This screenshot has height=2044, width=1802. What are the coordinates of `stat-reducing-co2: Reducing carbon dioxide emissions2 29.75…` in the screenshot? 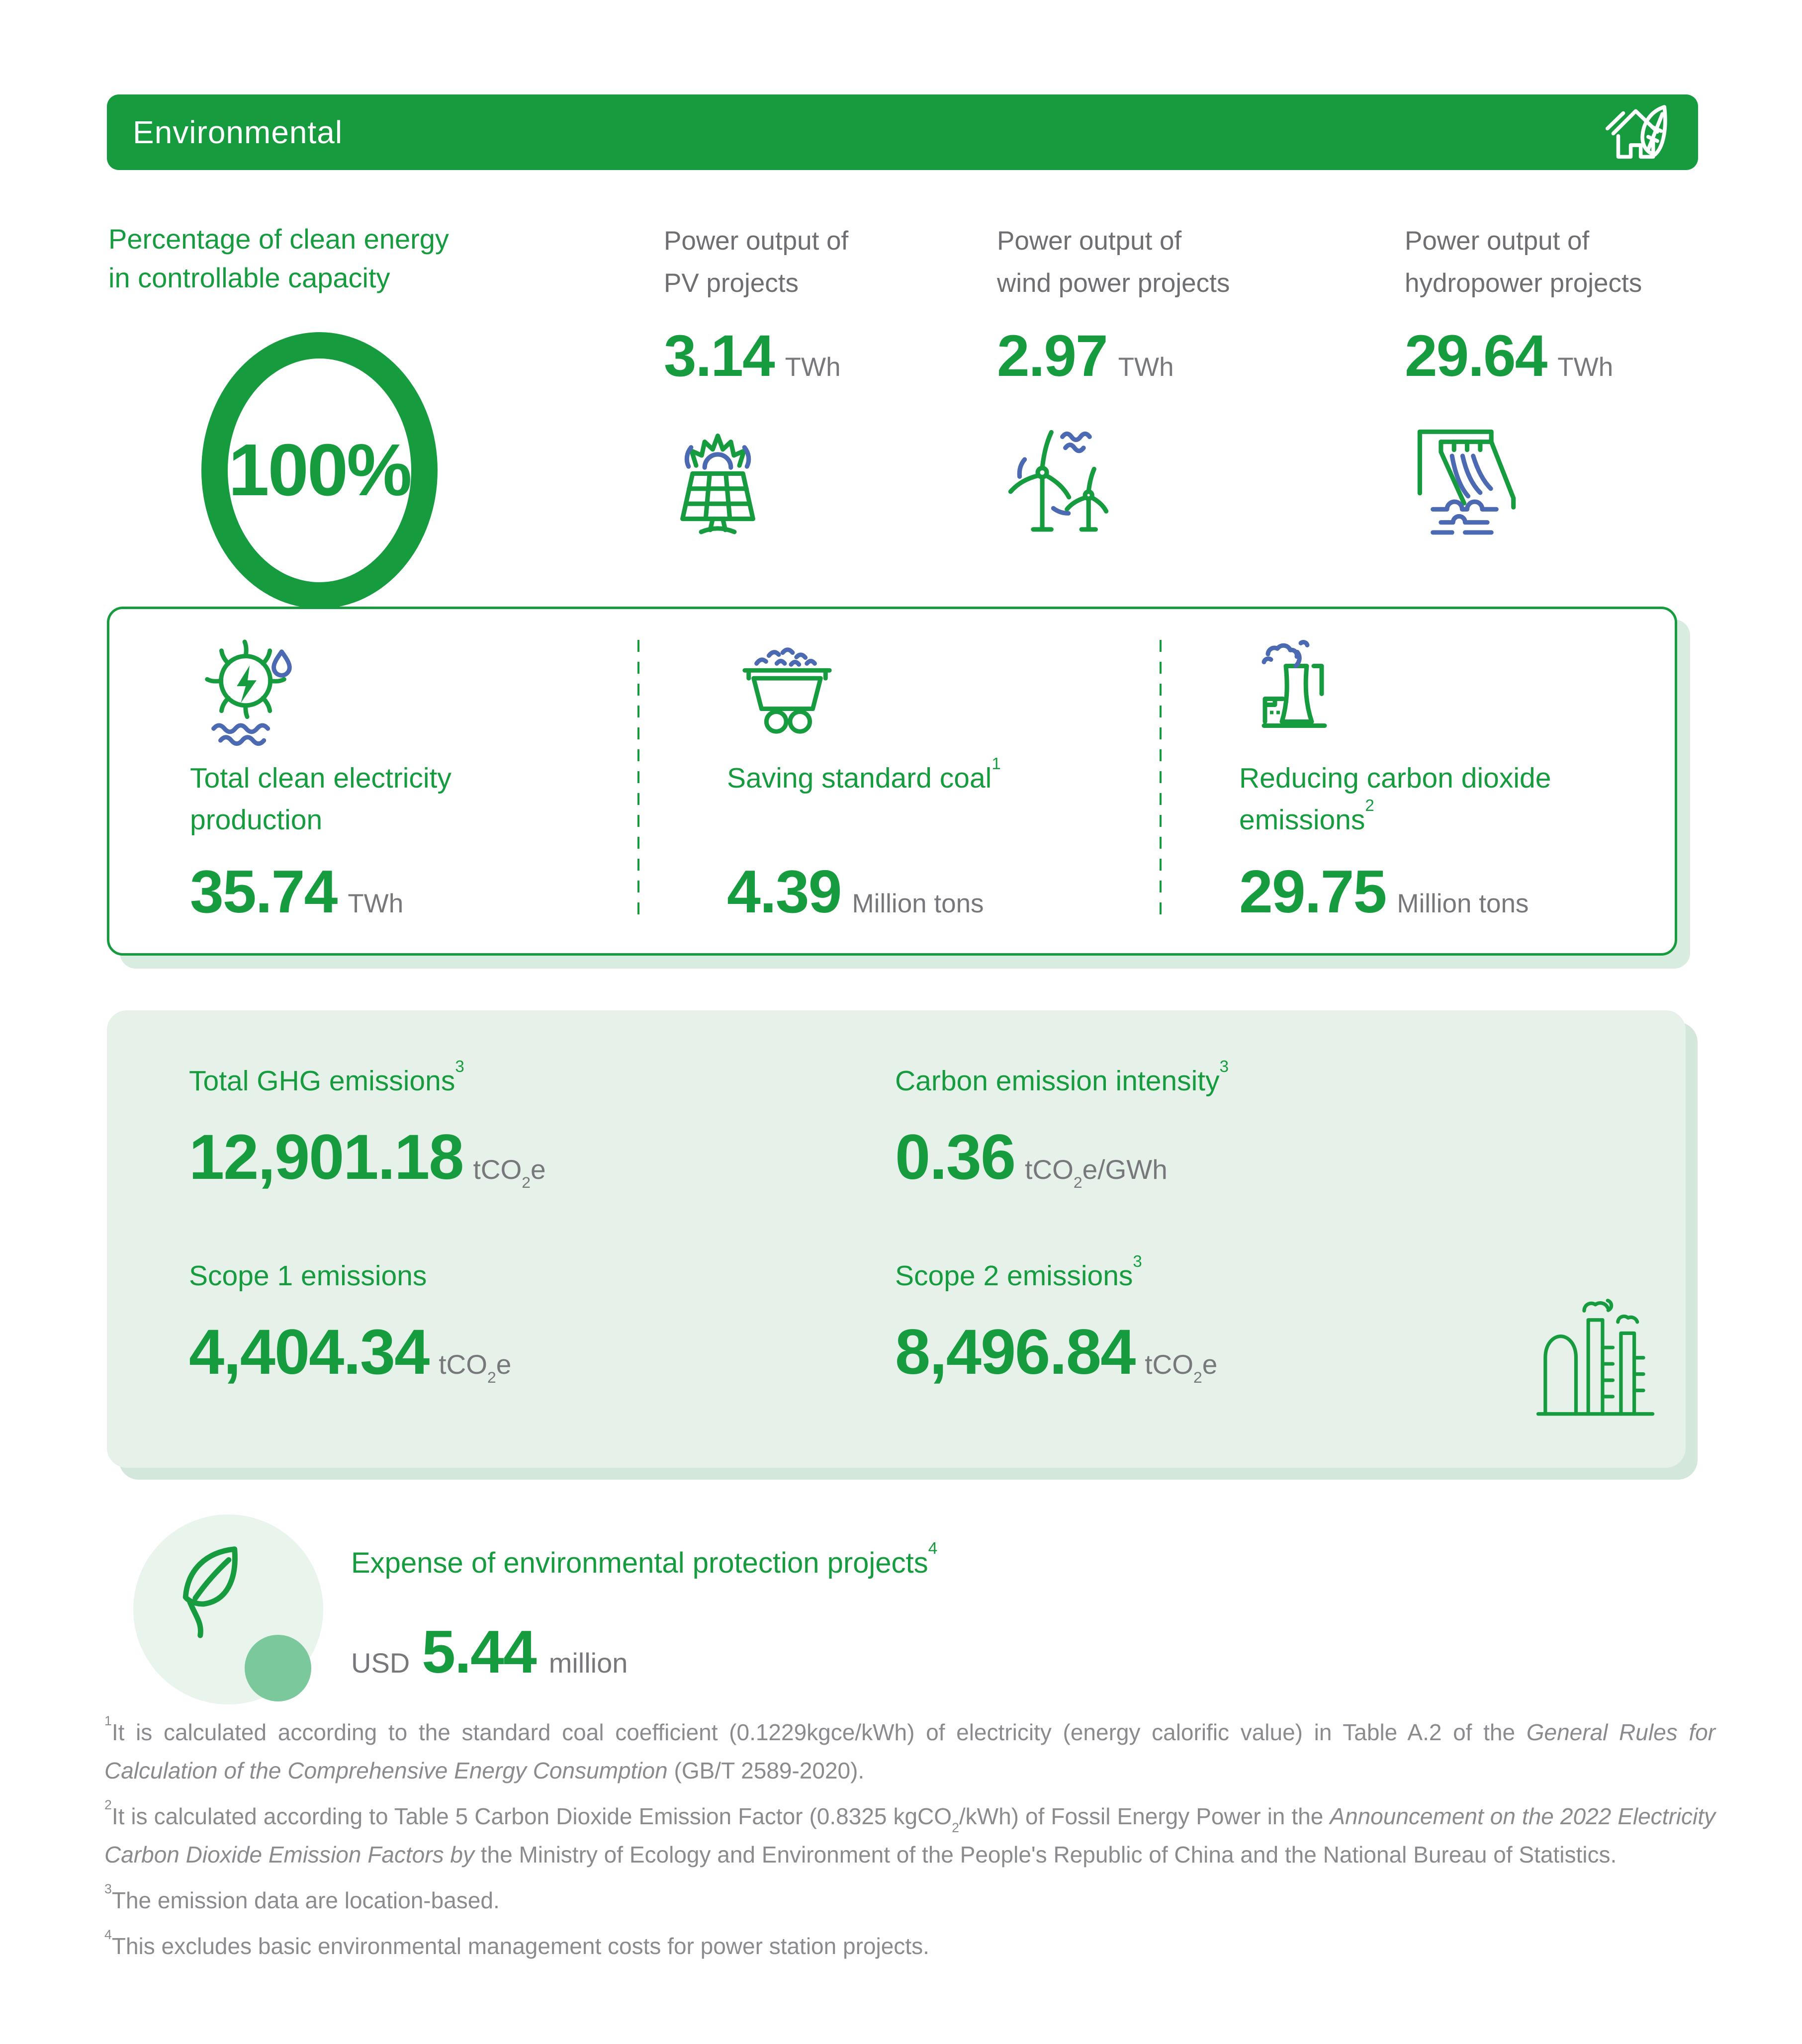 It's located at (1445, 781).